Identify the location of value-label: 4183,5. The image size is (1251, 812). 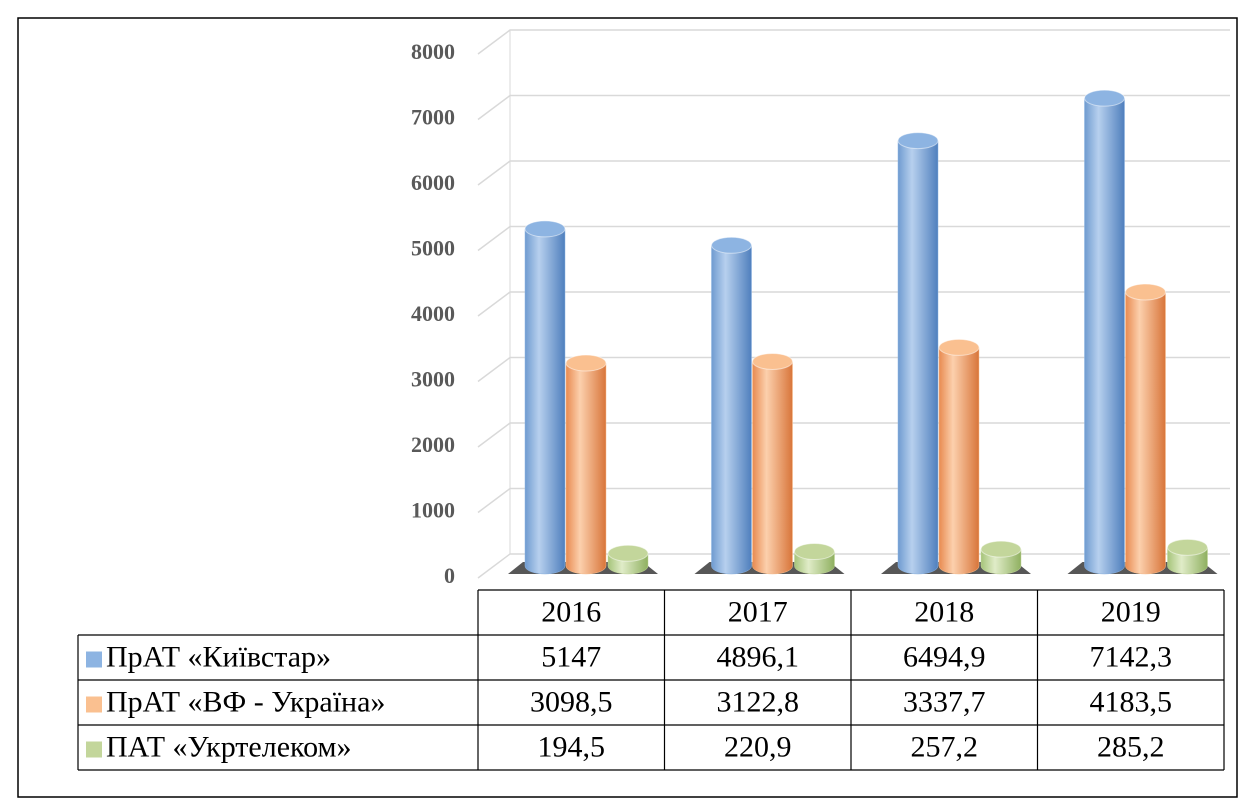
(1131, 701).